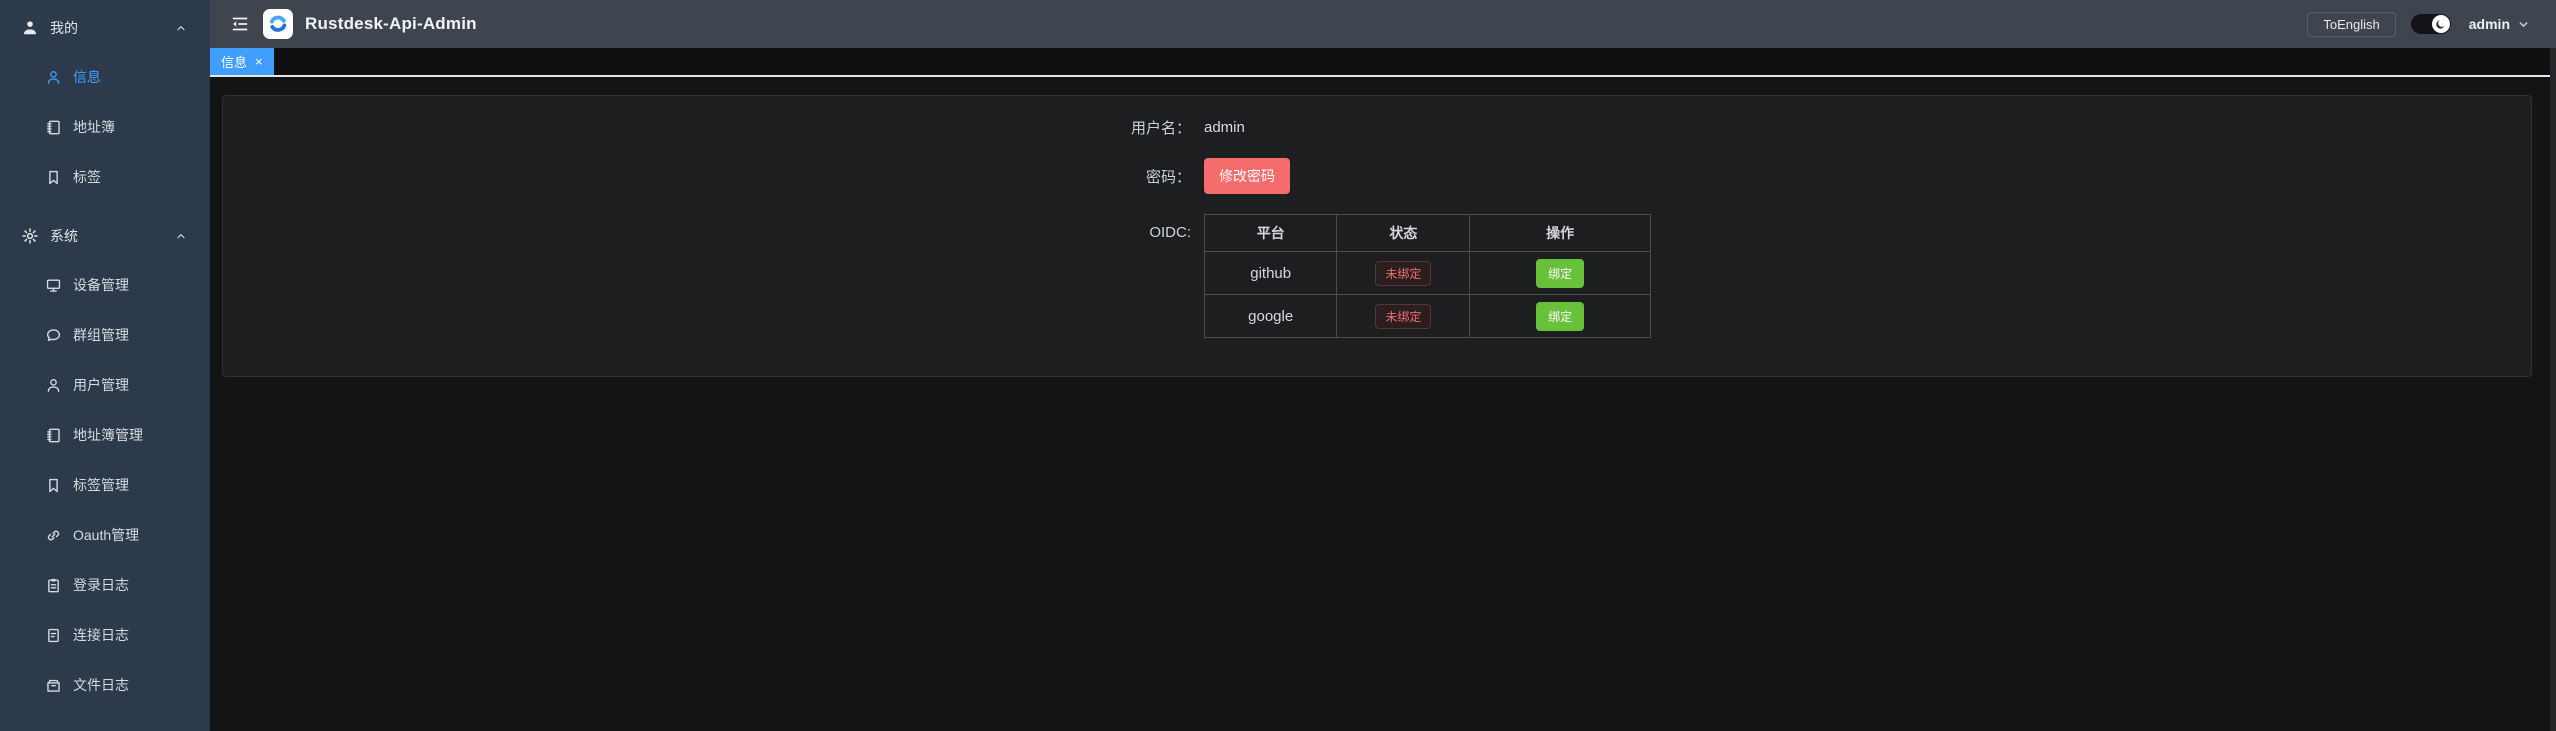 This screenshot has height=731, width=2556. What do you see at coordinates (30, 28) in the screenshot?
I see `user-filled-icon` at bounding box center [30, 28].